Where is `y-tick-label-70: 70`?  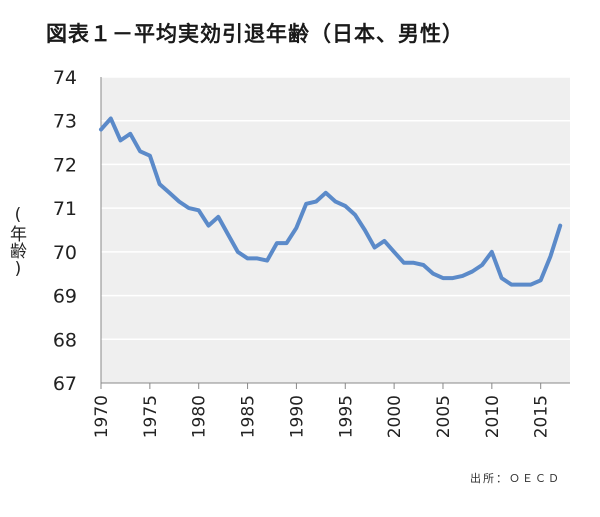 y-tick-label-70: 70 is located at coordinates (65, 253).